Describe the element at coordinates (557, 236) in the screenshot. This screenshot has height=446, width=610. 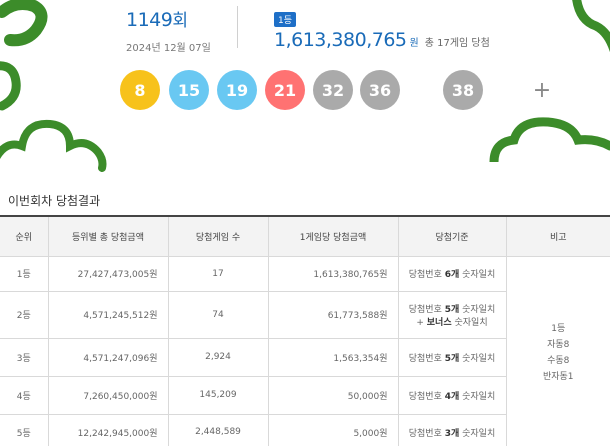
I see `column-header: 비고` at that location.